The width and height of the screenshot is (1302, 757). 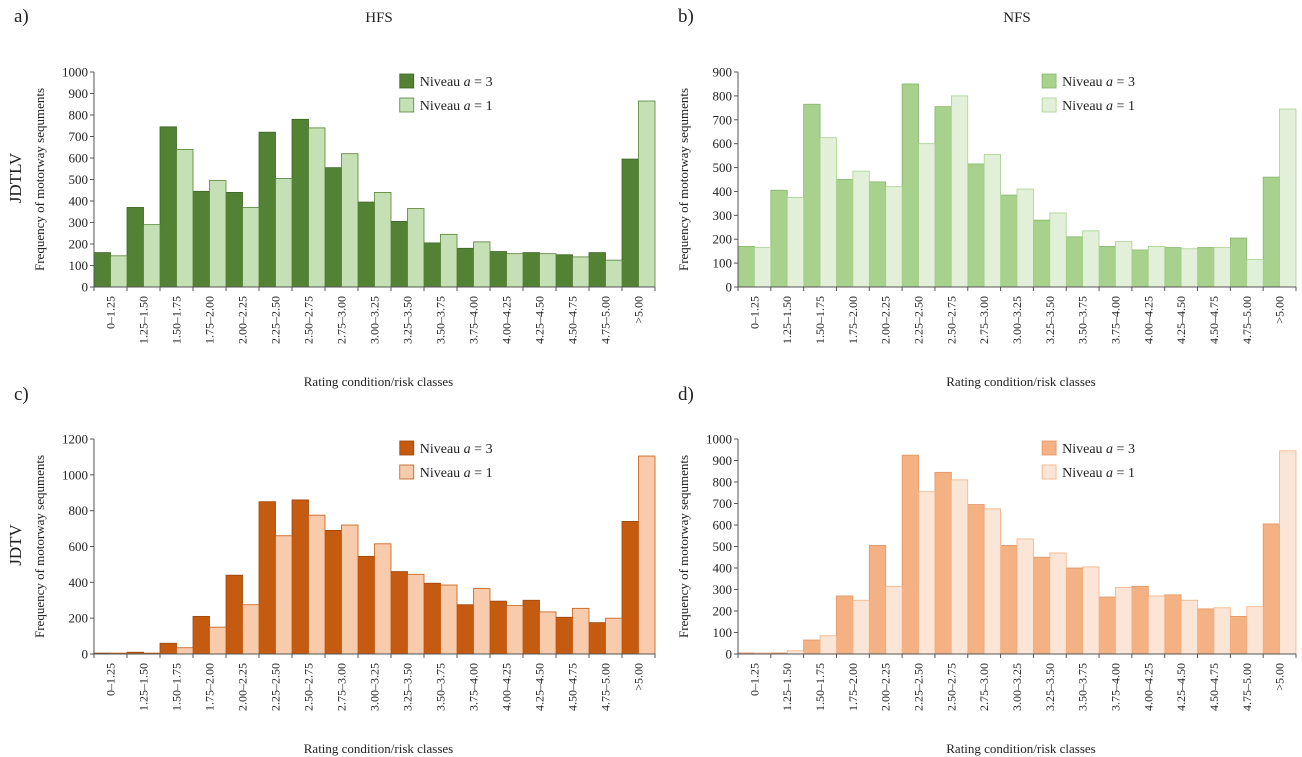 What do you see at coordinates (144, 687) in the screenshot?
I see `x-tick-label: 1.25–1.50` at bounding box center [144, 687].